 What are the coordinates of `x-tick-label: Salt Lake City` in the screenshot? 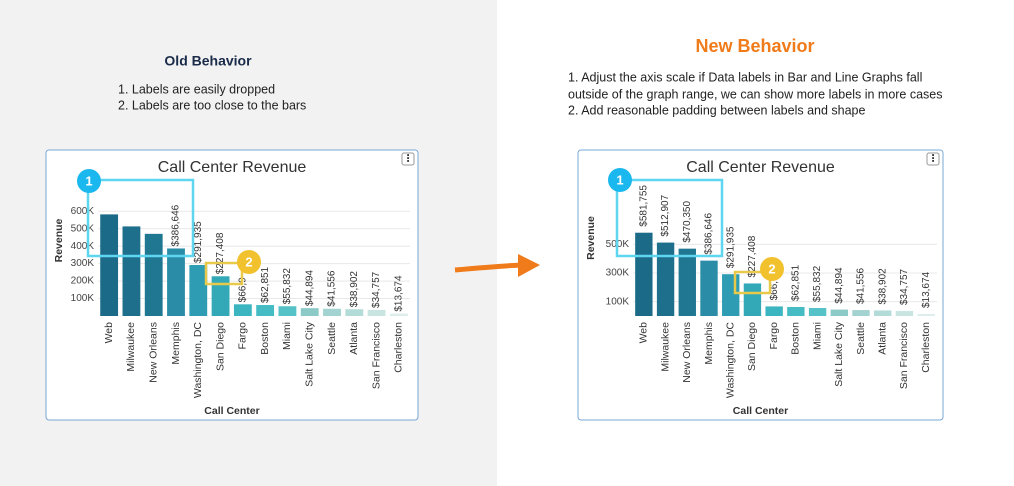 It's located at (839, 354).